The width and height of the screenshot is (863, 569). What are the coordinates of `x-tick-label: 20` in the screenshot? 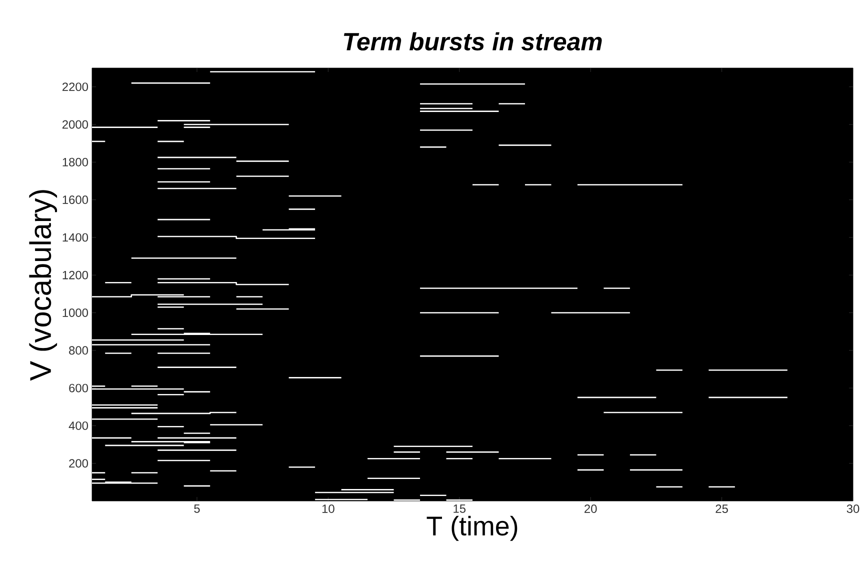 It's located at (590, 508).